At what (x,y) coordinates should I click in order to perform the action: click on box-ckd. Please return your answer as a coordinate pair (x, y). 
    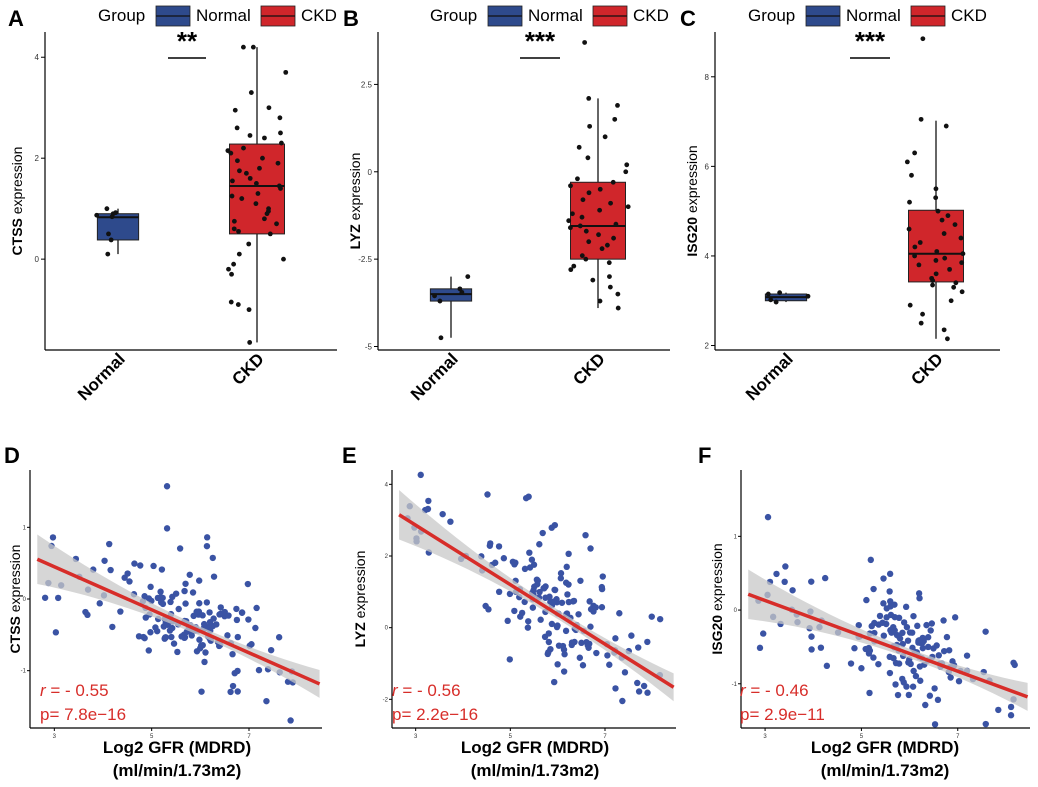
    Looking at the image, I should click on (598, 175).